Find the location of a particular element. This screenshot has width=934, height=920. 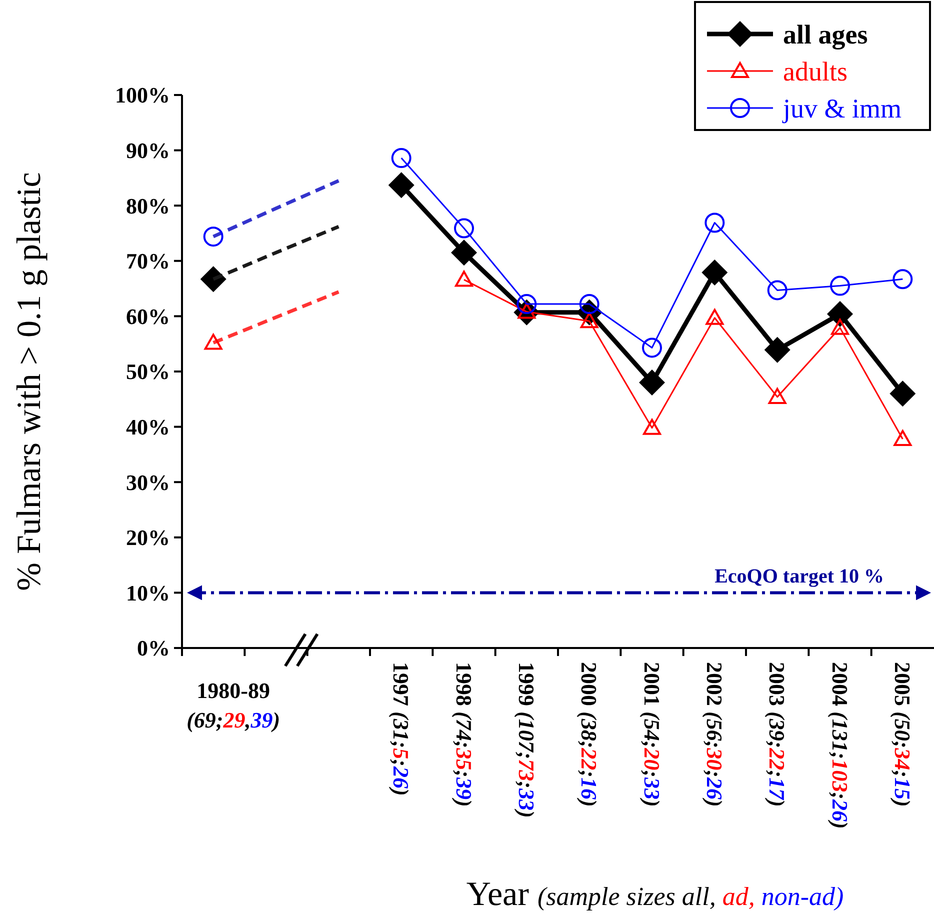

y-tick-label: 50% is located at coordinates (148, 371).